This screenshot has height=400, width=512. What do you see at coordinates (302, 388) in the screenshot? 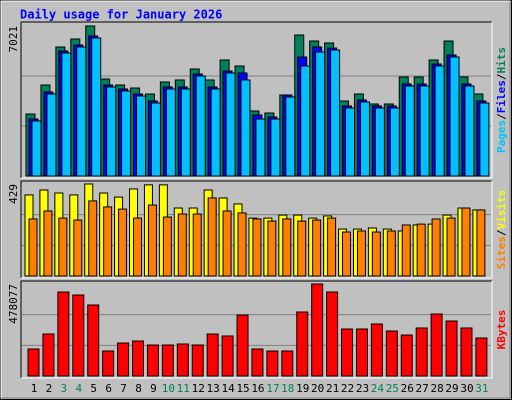
I see `x-tick-label: 19` at bounding box center [302, 388].